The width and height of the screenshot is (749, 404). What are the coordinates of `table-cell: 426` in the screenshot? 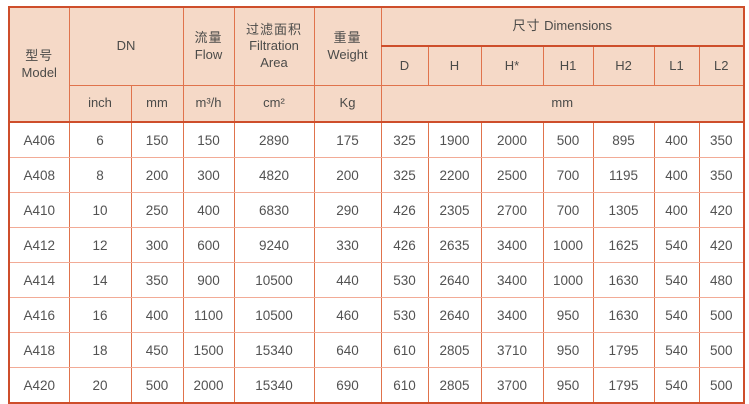 It's located at (404, 245).